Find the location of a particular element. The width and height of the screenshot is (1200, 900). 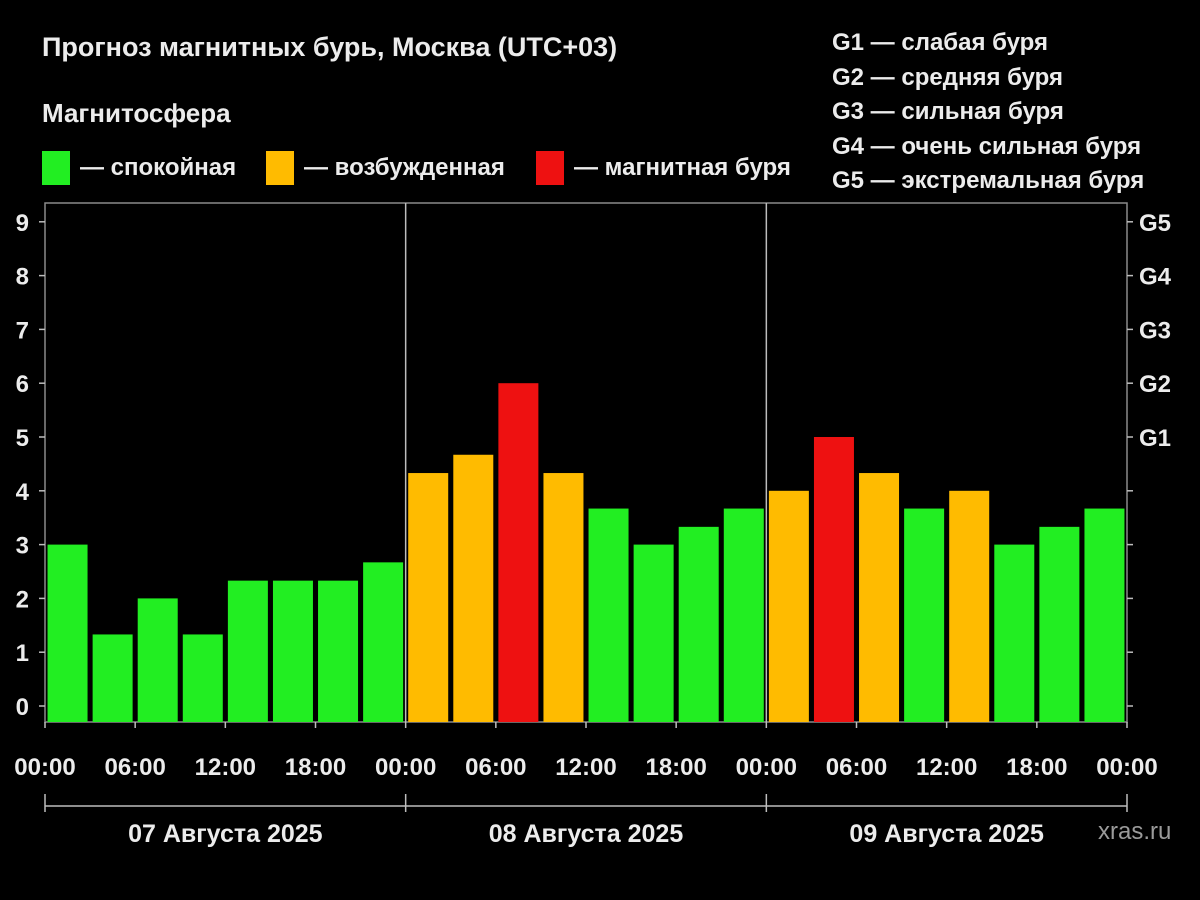

x-tick-label-10: 12:00 is located at coordinates (946, 767).